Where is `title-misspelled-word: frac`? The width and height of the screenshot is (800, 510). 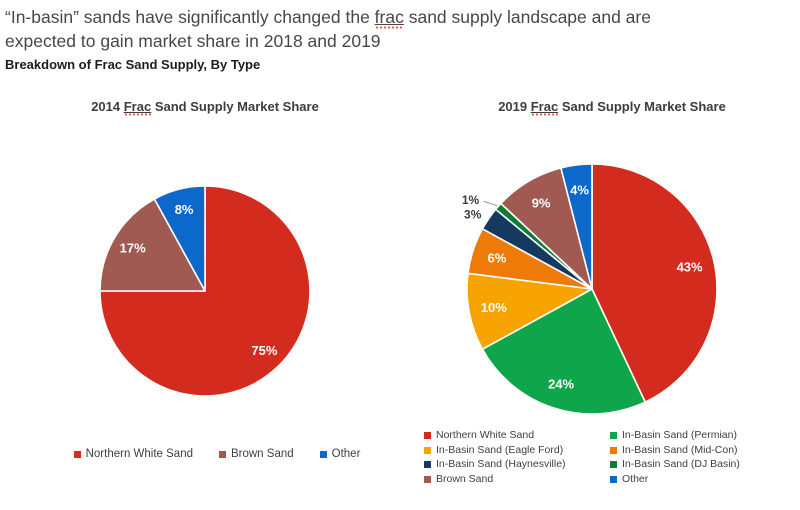 title-misspelled-word: frac is located at coordinates (389, 18).